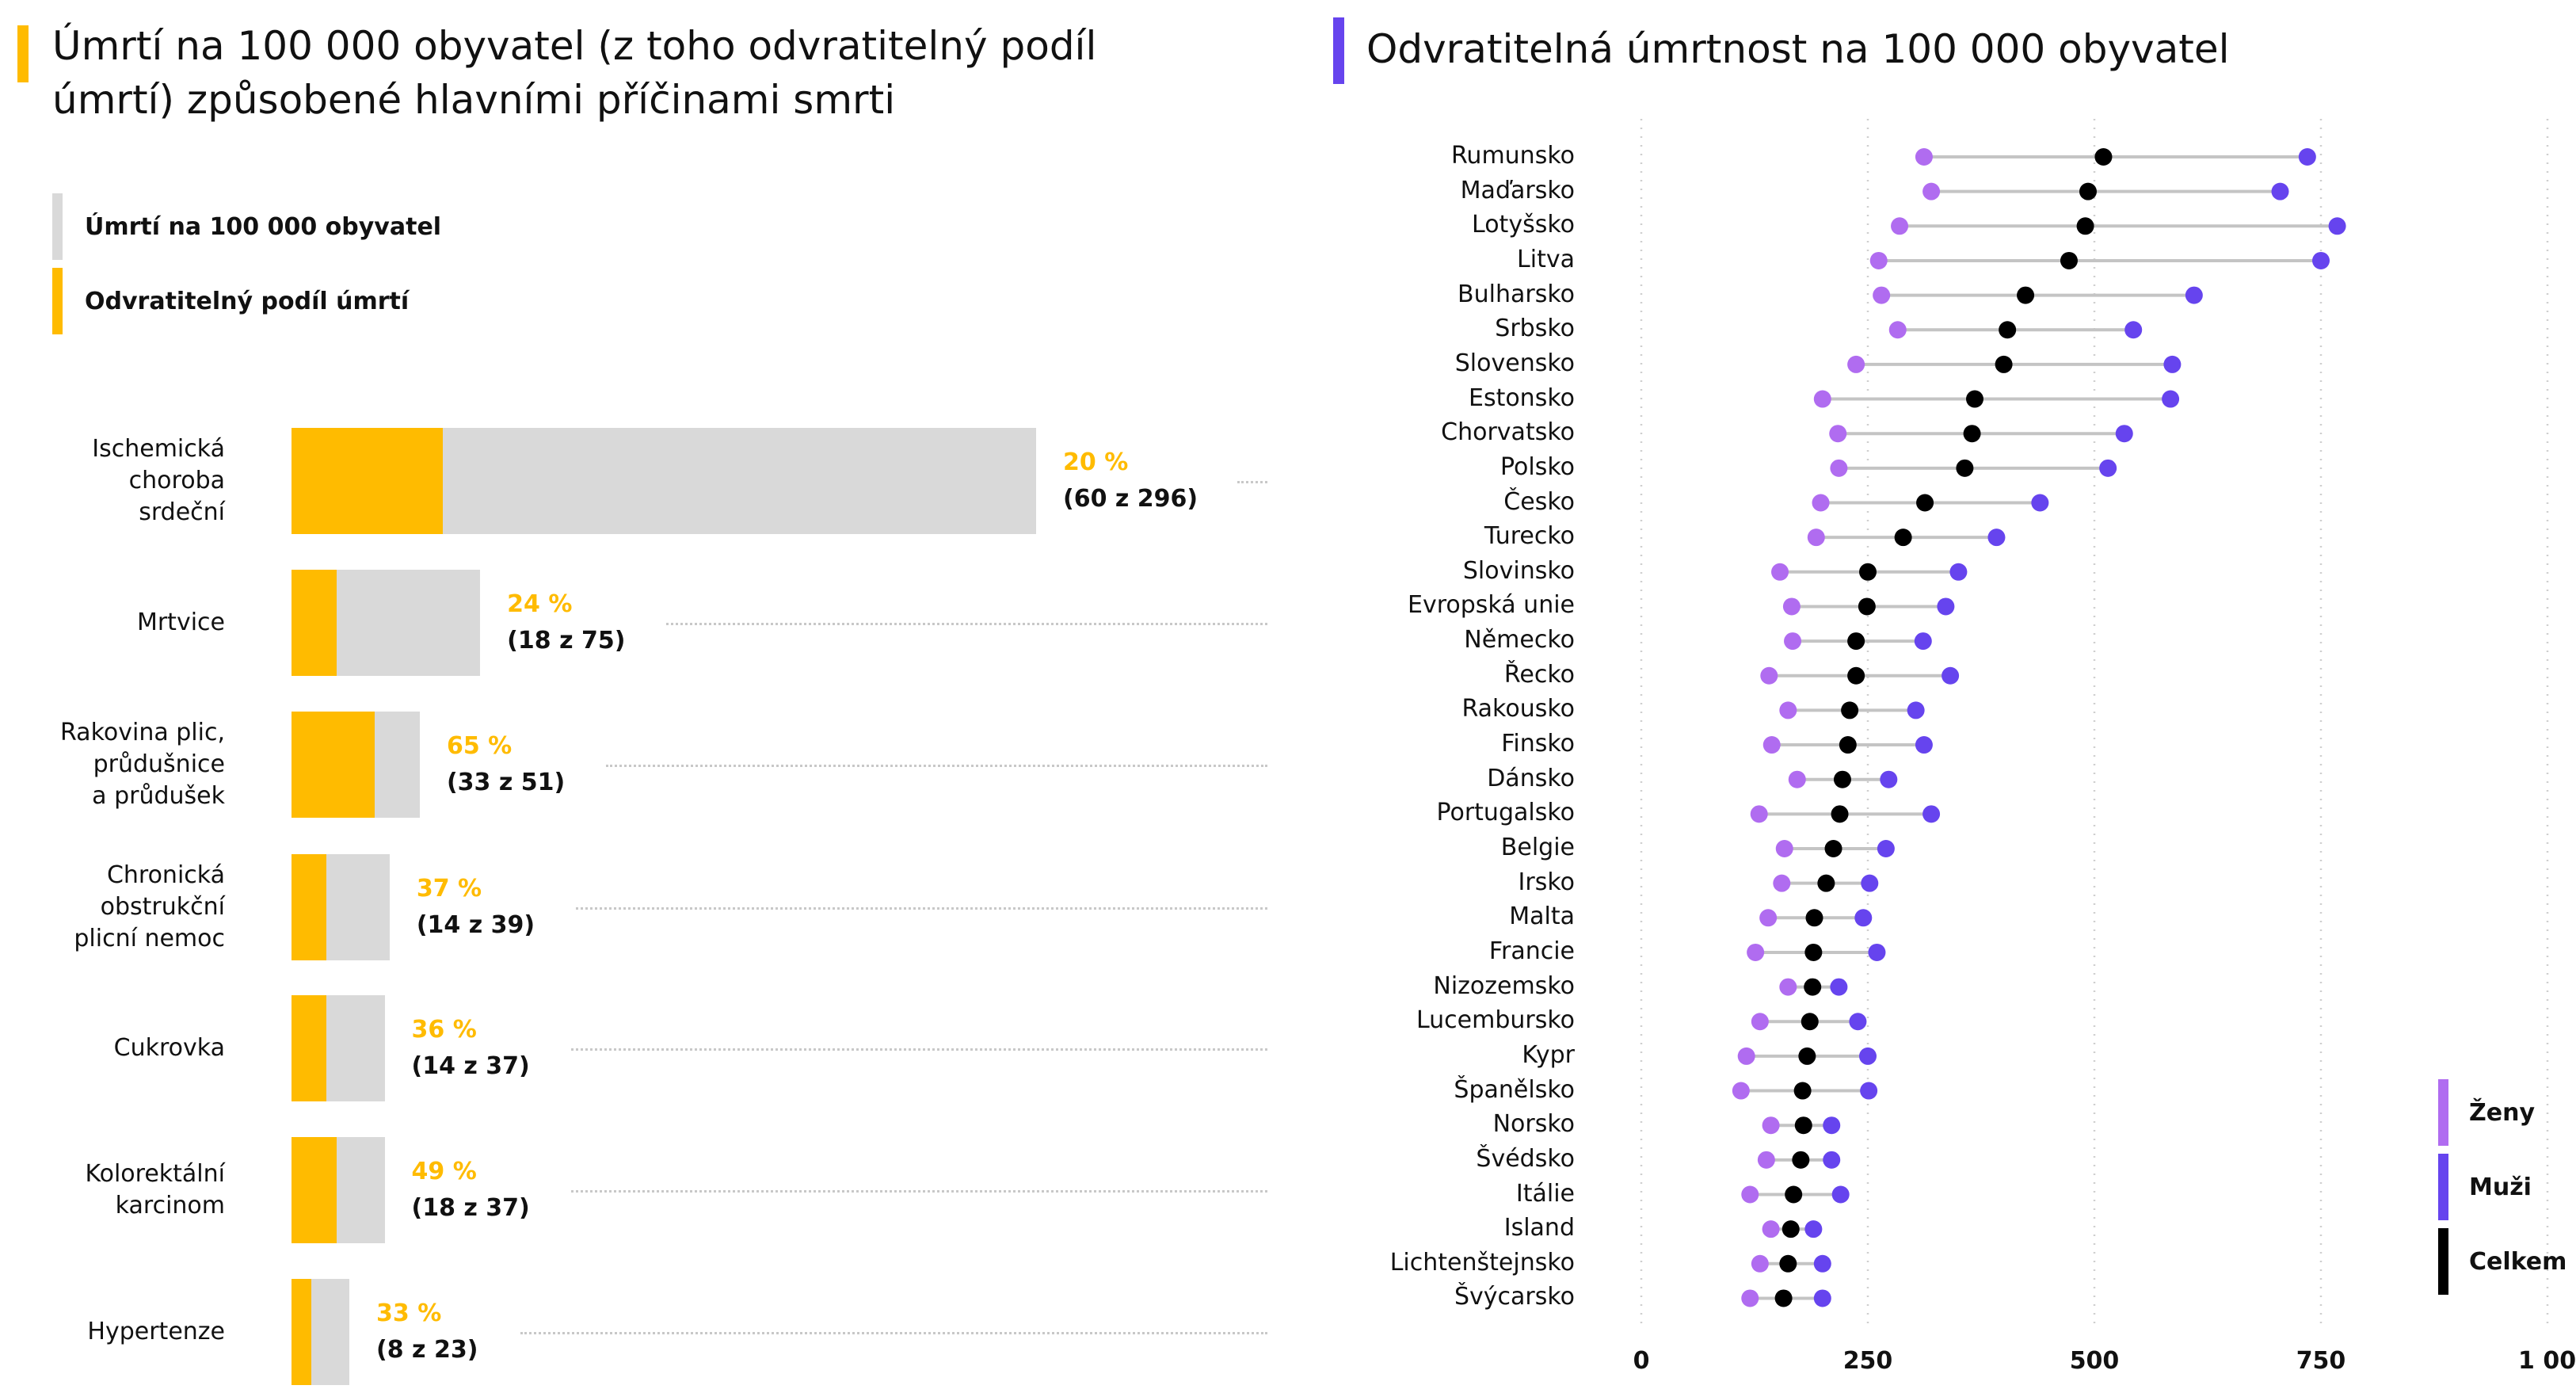 This screenshot has height=1393, width=2576. What do you see at coordinates (1531, 778) in the screenshot?
I see `country-label: Dánsko` at bounding box center [1531, 778].